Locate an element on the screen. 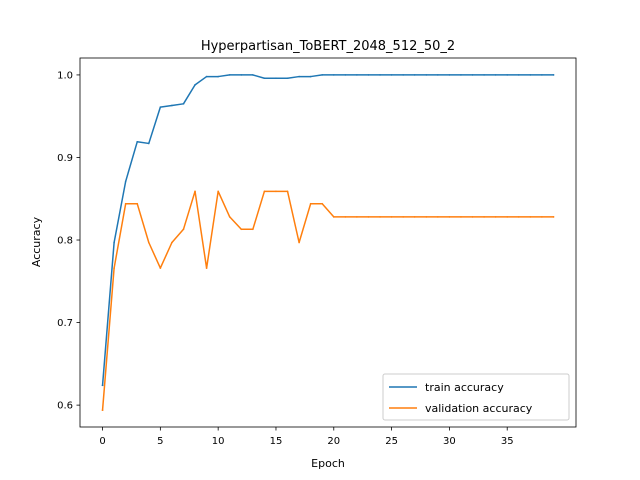 This screenshot has height=480, width=640. y-tick-label-3: 0.9 is located at coordinates (65, 158).